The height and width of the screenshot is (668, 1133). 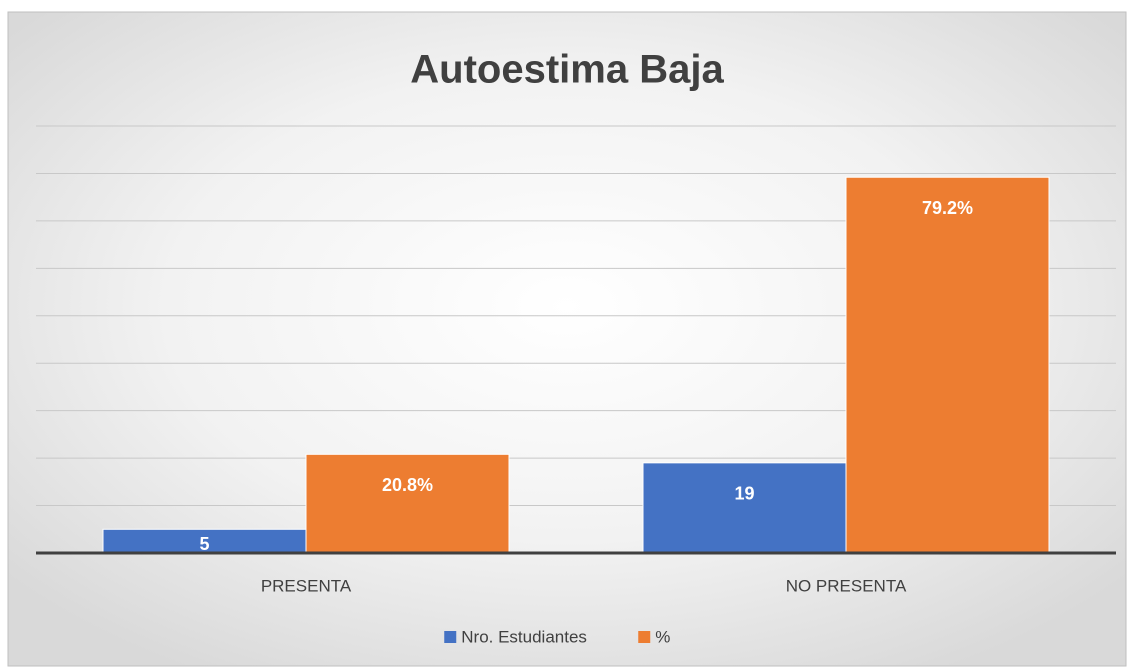 I want to click on chart-title: Autoestima Baja, so click(x=567, y=70).